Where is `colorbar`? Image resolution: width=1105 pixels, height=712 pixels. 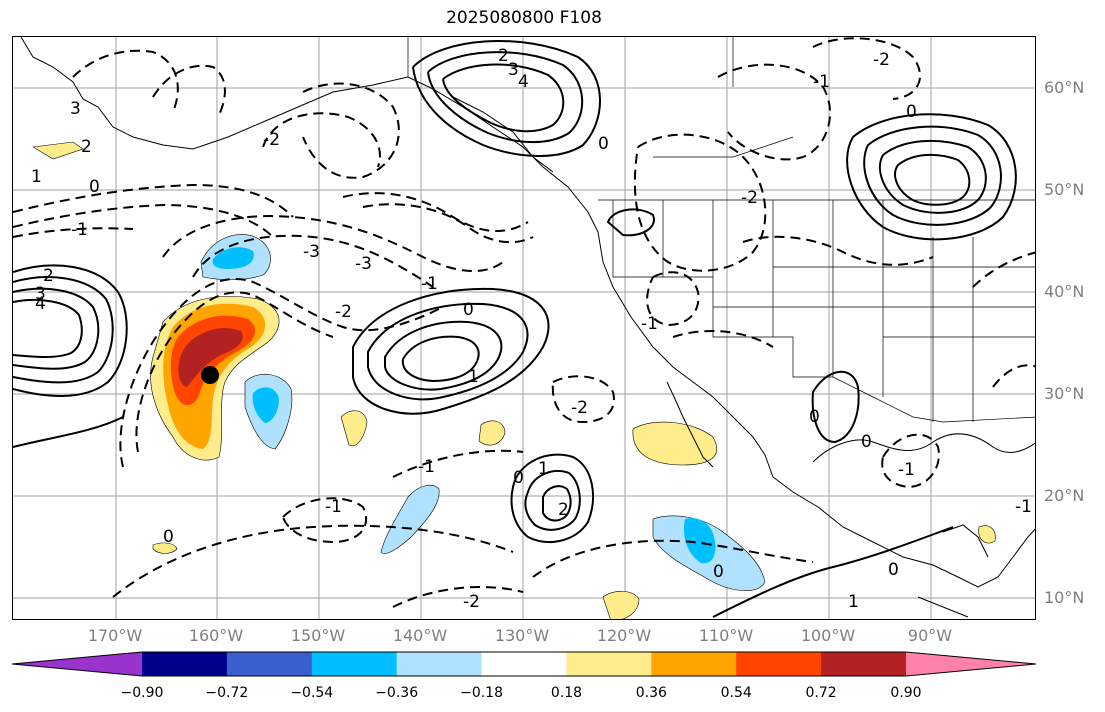 colorbar is located at coordinates (524, 664).